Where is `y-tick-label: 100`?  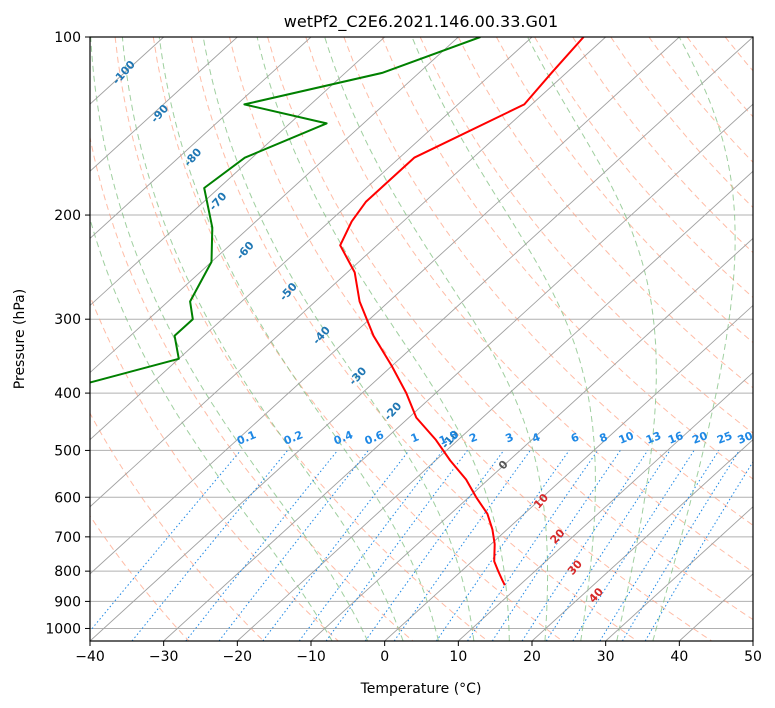 y-tick-label: 100 is located at coordinates (67, 38).